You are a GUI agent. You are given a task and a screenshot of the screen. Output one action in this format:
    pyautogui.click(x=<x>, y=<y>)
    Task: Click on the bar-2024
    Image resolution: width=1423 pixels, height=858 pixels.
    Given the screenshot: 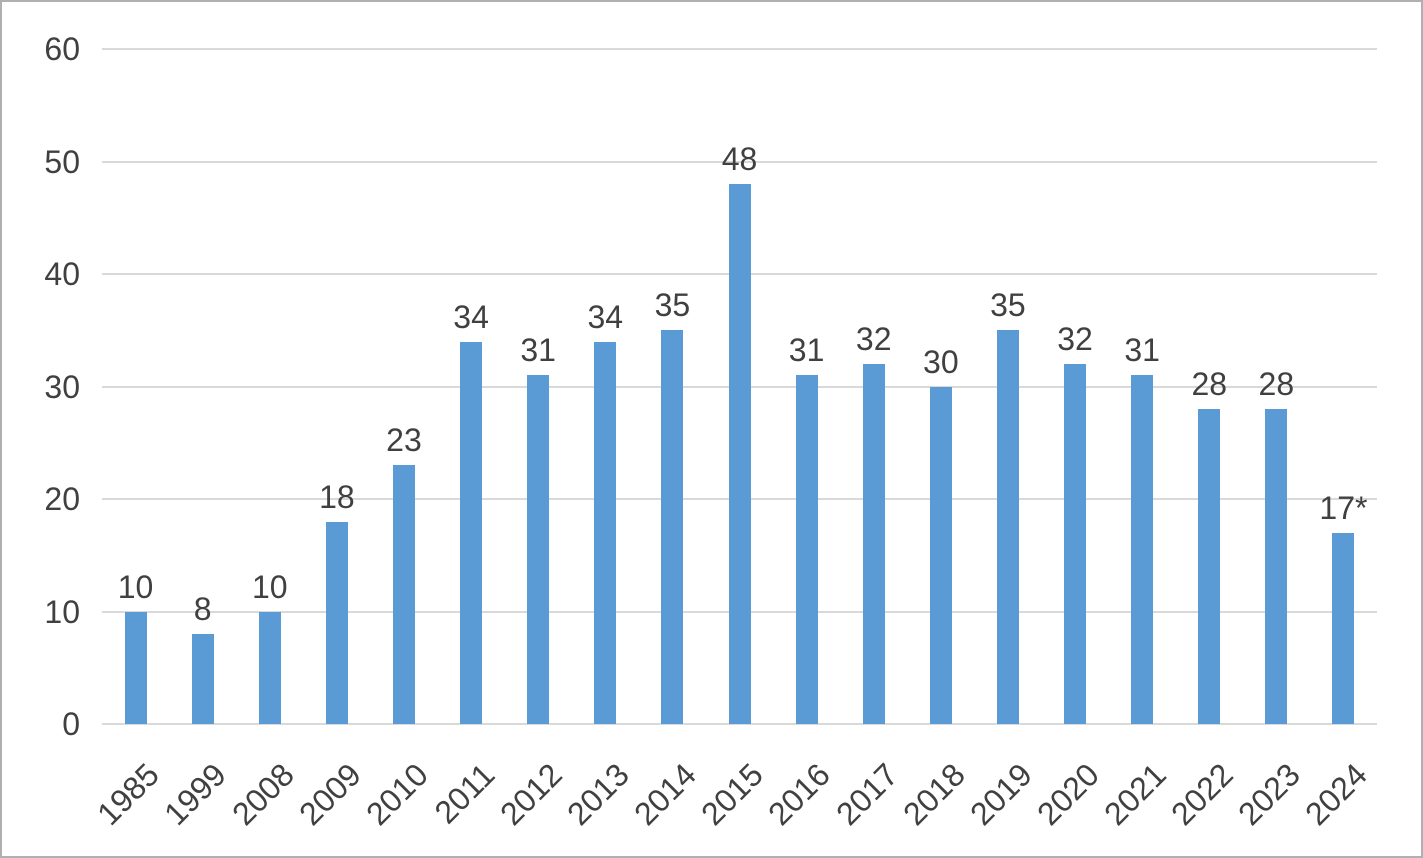 What is the action you would take?
    pyautogui.click(x=1343, y=628)
    